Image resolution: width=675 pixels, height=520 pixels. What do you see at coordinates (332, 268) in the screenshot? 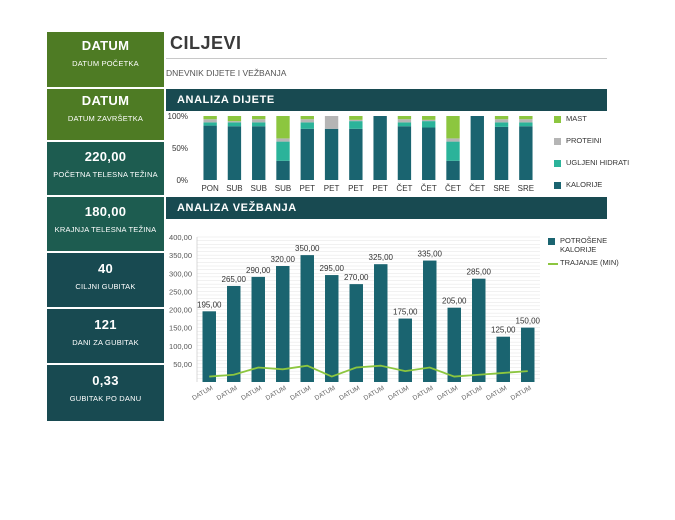
I see `exercise-data-label: 295,00` at bounding box center [332, 268].